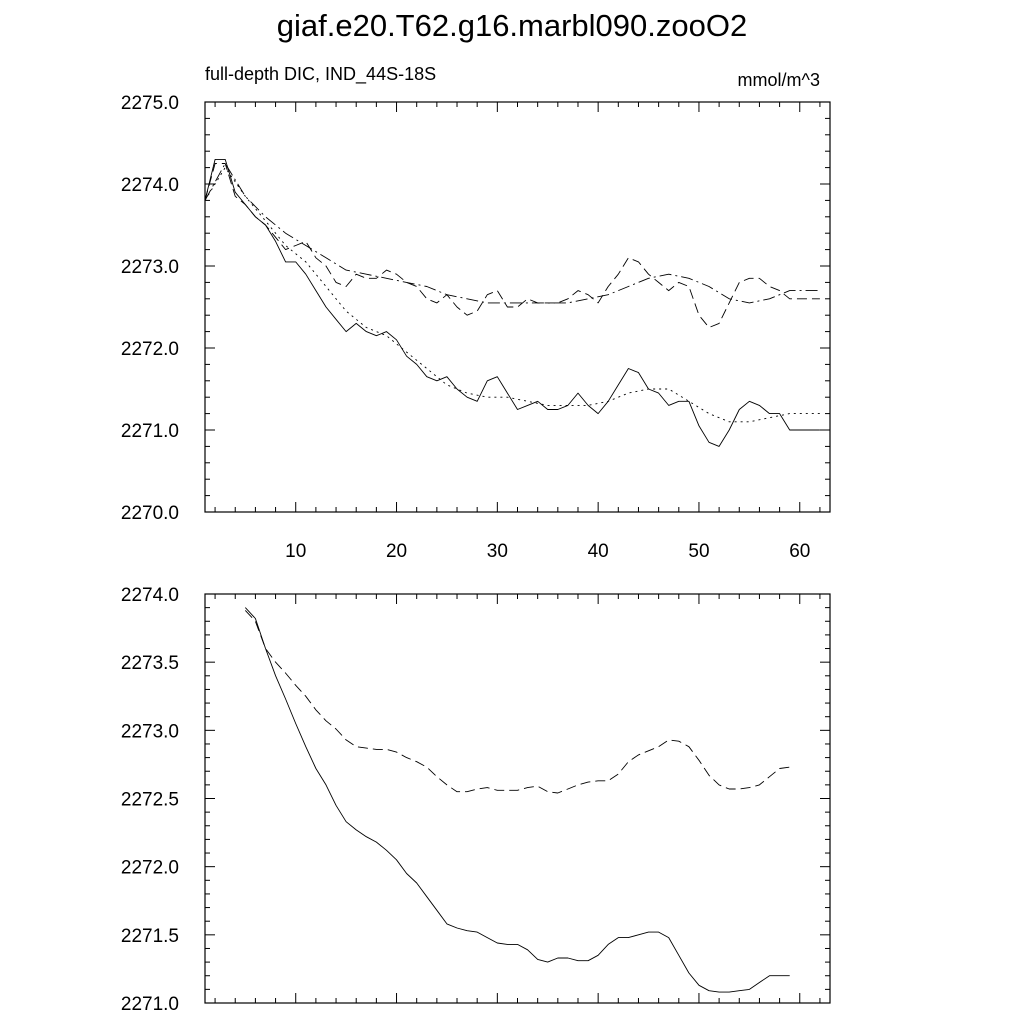  Describe the element at coordinates (779, 80) in the screenshot. I see `chart-units-label: mmol/m^3` at that location.